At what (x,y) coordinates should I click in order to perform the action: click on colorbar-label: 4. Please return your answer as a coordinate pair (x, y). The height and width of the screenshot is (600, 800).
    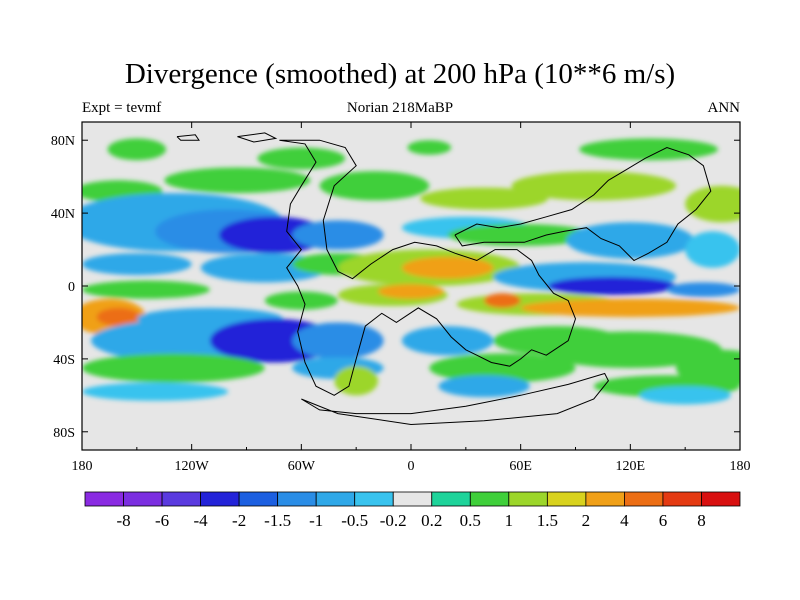
    Looking at the image, I should click on (624, 520).